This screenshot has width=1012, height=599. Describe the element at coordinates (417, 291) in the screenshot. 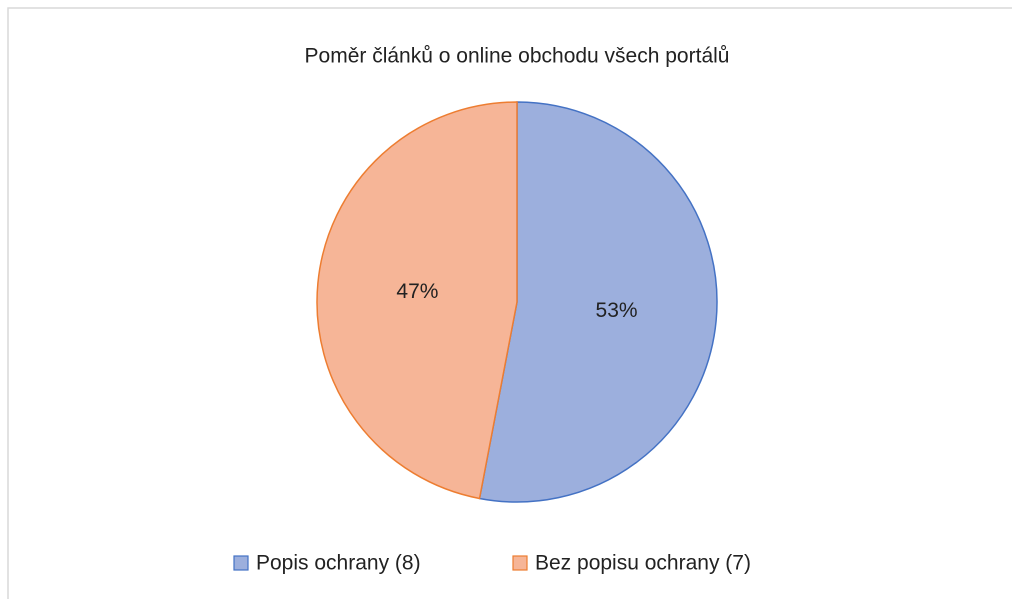

I see `data-label: 47%` at that location.